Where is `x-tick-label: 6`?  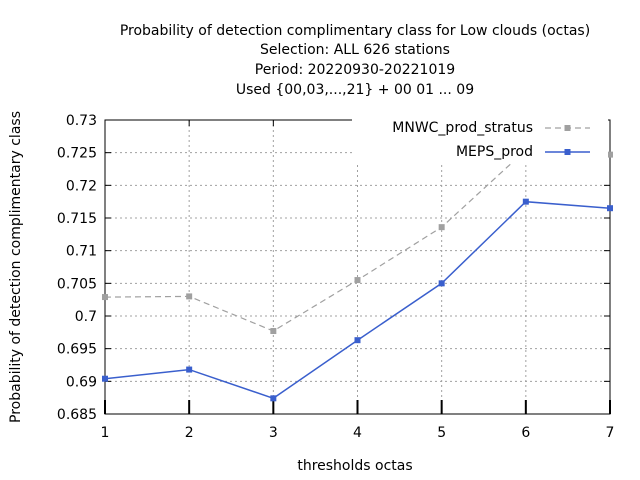
x-tick-label: 6 is located at coordinates (525, 433).